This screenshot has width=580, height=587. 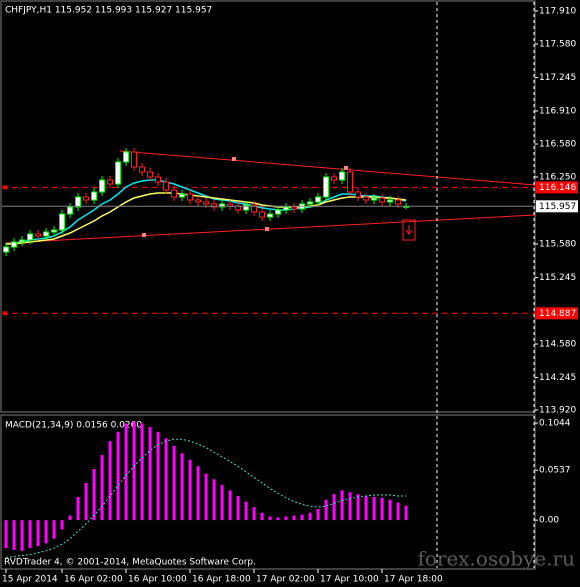 What do you see at coordinates (557, 378) in the screenshot?
I see `y-tick-label: 114.245` at bounding box center [557, 378].